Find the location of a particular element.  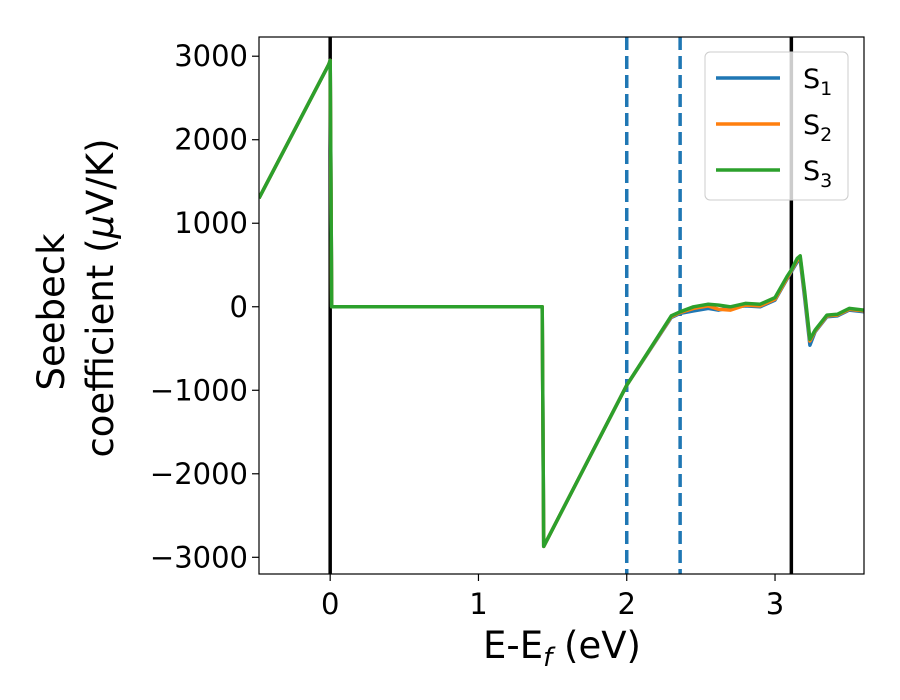

x-axis-title-main: E-E is located at coordinates (513, 645).